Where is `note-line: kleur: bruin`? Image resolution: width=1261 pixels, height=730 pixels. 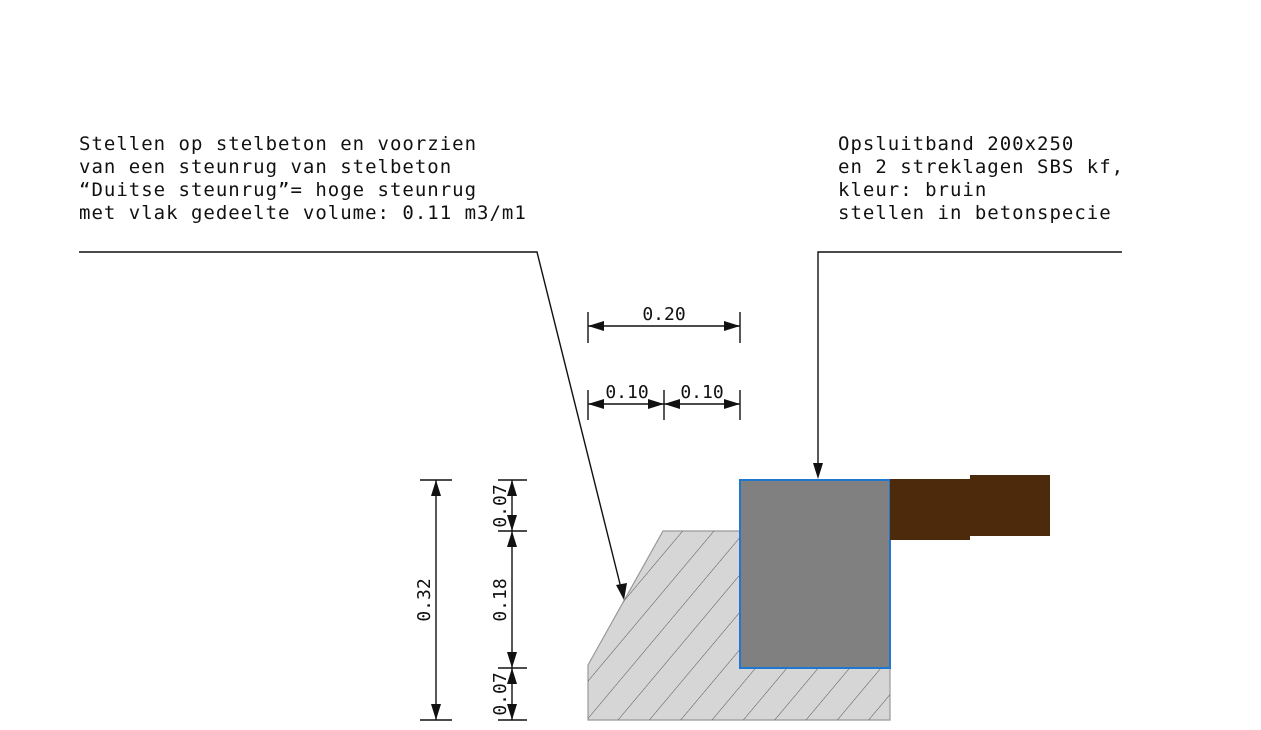
note-line: kleur: bruin is located at coordinates (912, 190).